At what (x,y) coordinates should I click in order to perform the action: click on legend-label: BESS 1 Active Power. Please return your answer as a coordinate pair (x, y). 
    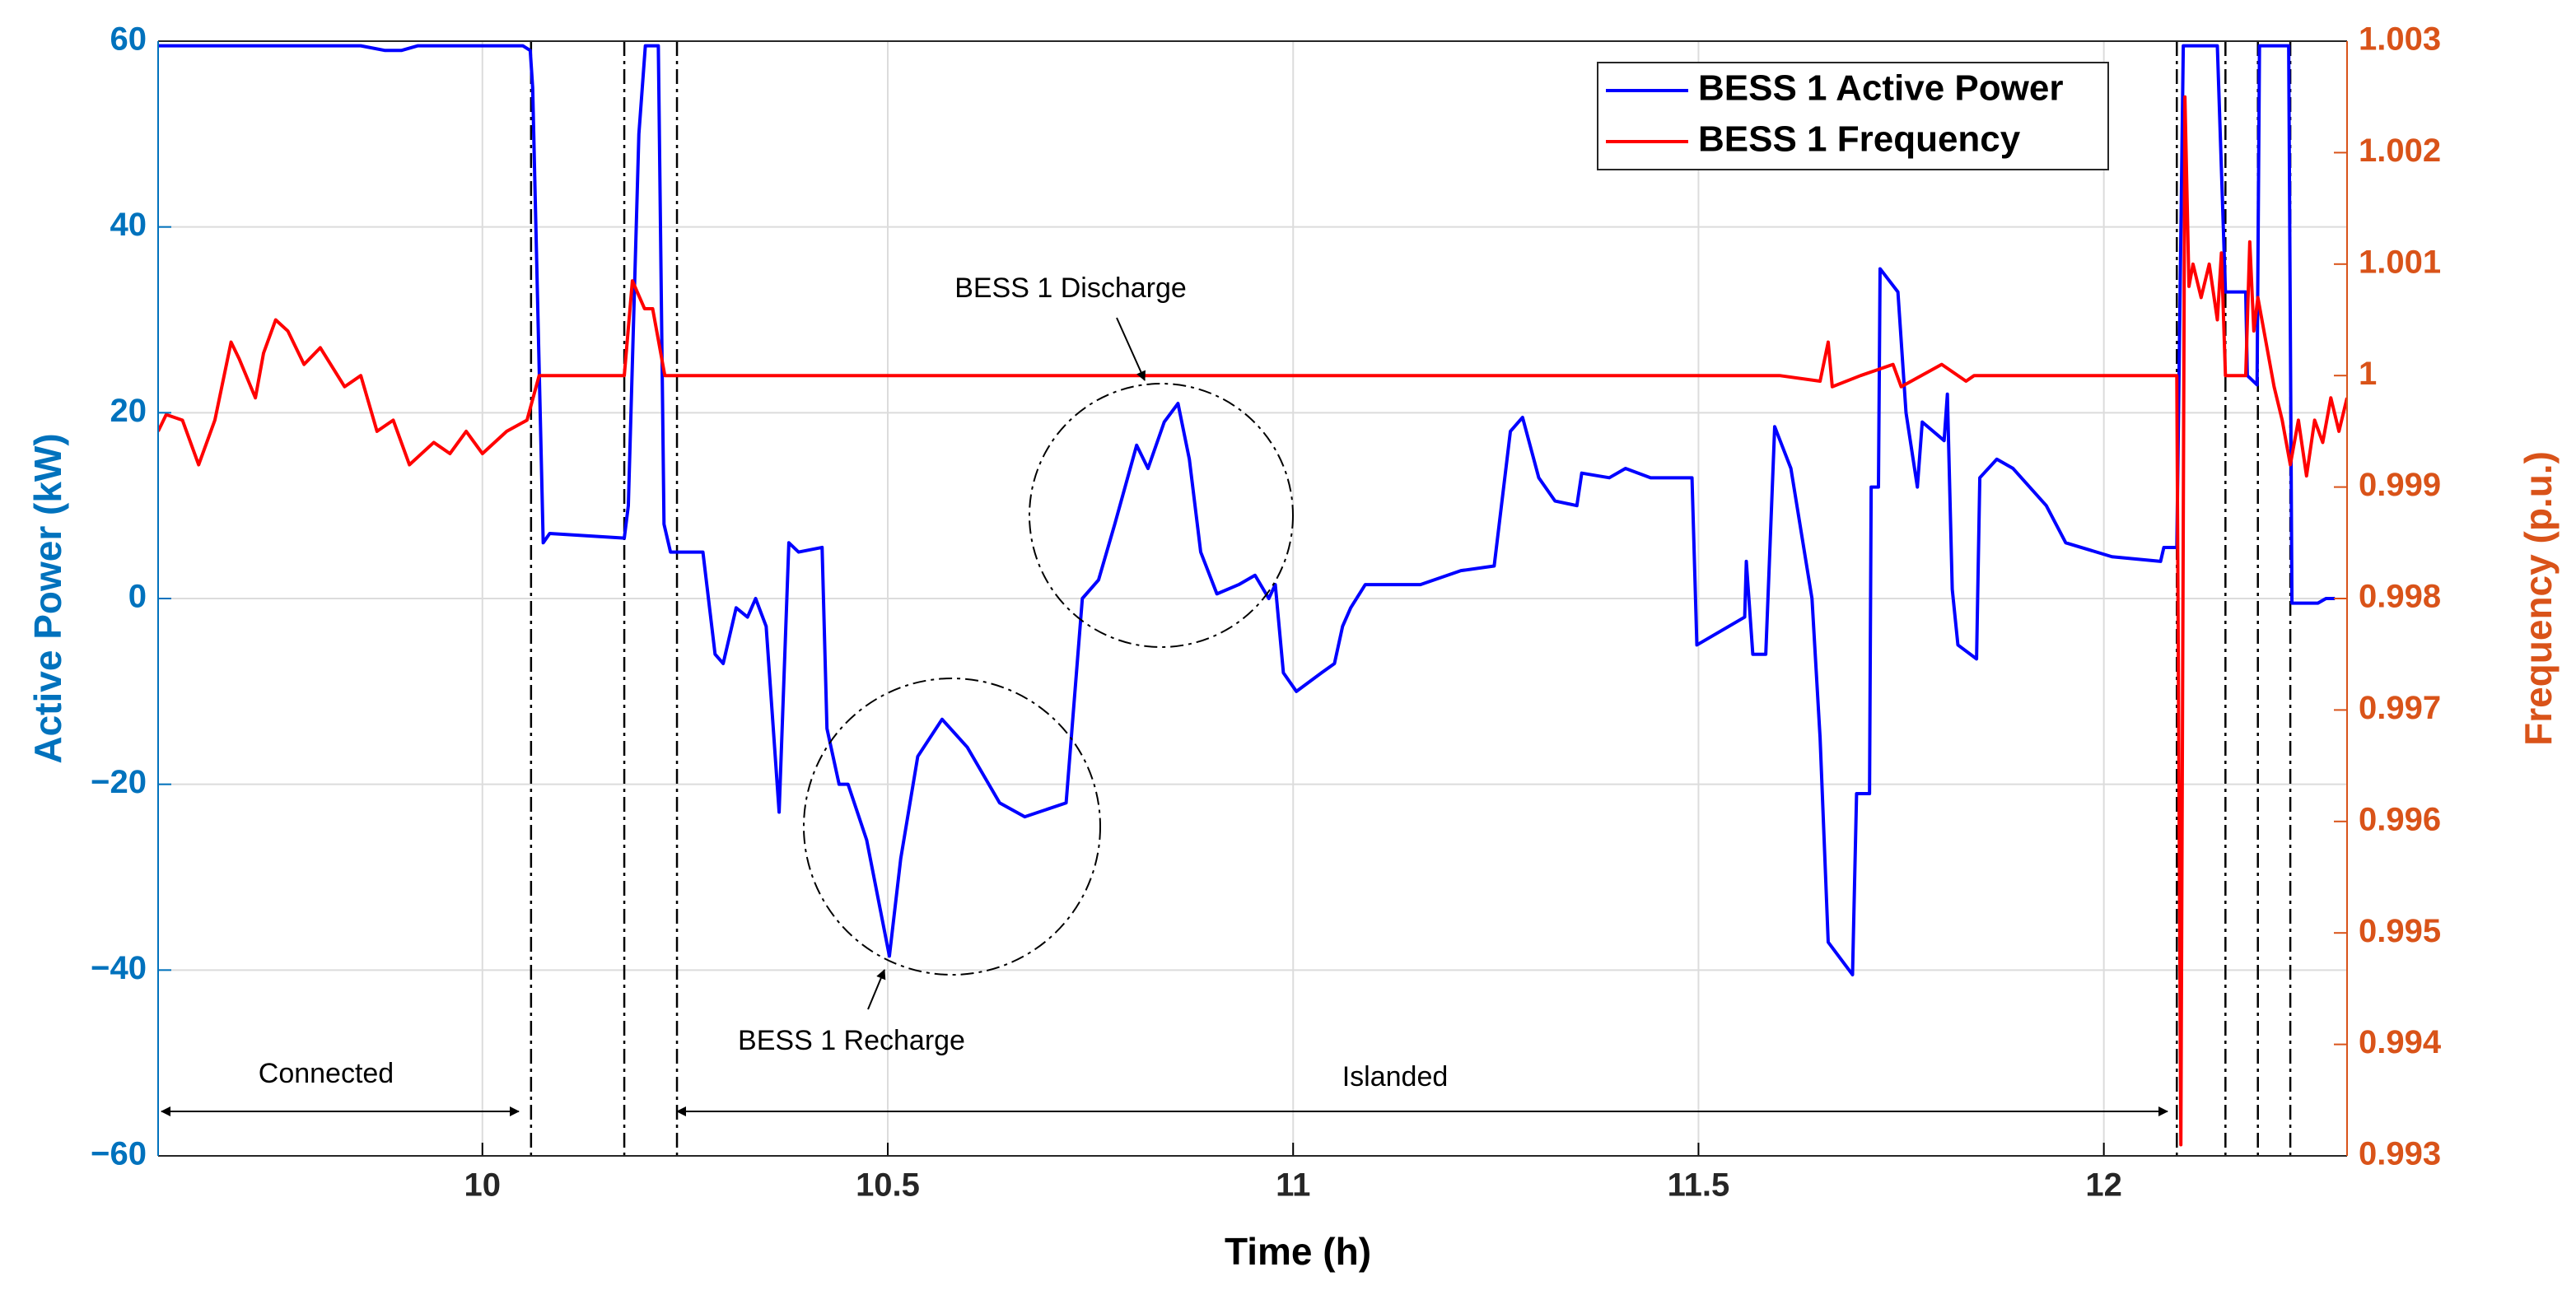
    Looking at the image, I should click on (1880, 88).